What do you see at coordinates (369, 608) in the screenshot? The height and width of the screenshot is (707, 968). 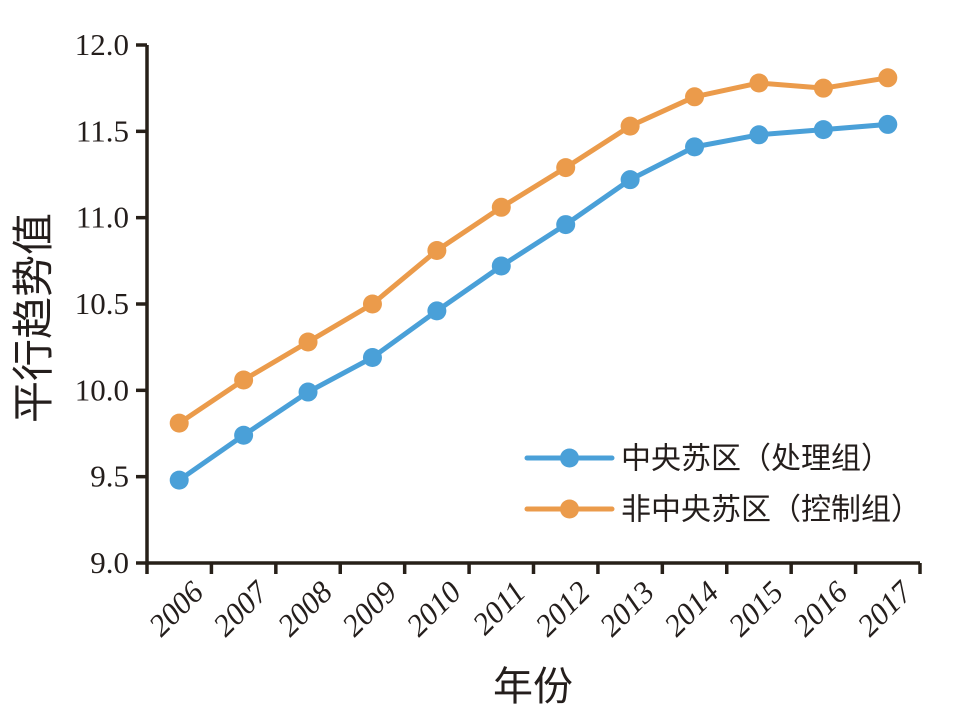 I see `x-tick-label: 2009` at bounding box center [369, 608].